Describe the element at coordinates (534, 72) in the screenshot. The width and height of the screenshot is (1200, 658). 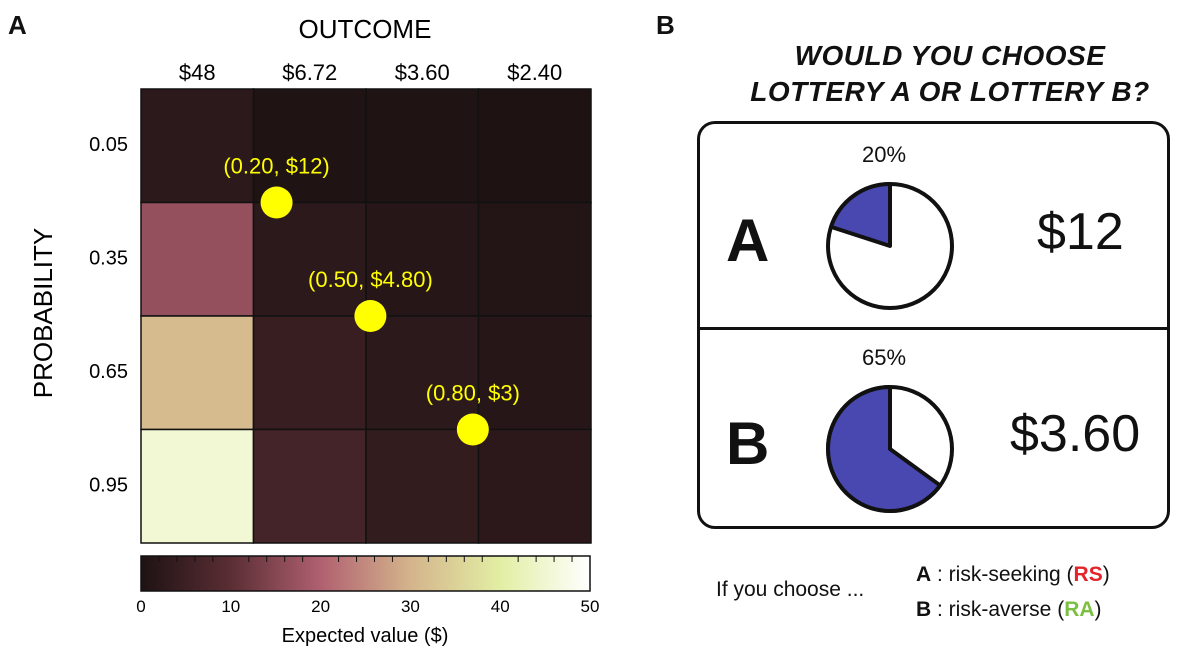
I see `x-tick-label: $2.40` at that location.